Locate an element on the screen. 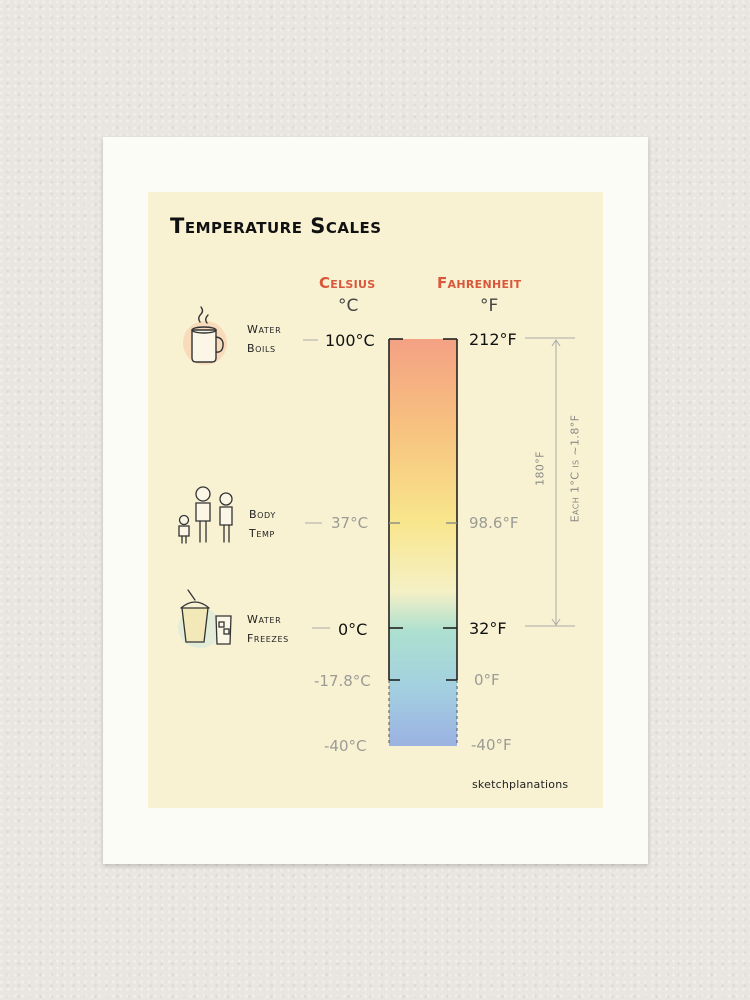 This screenshot has width=750, height=1000. label-water-boils: Water Boils is located at coordinates (264, 339).